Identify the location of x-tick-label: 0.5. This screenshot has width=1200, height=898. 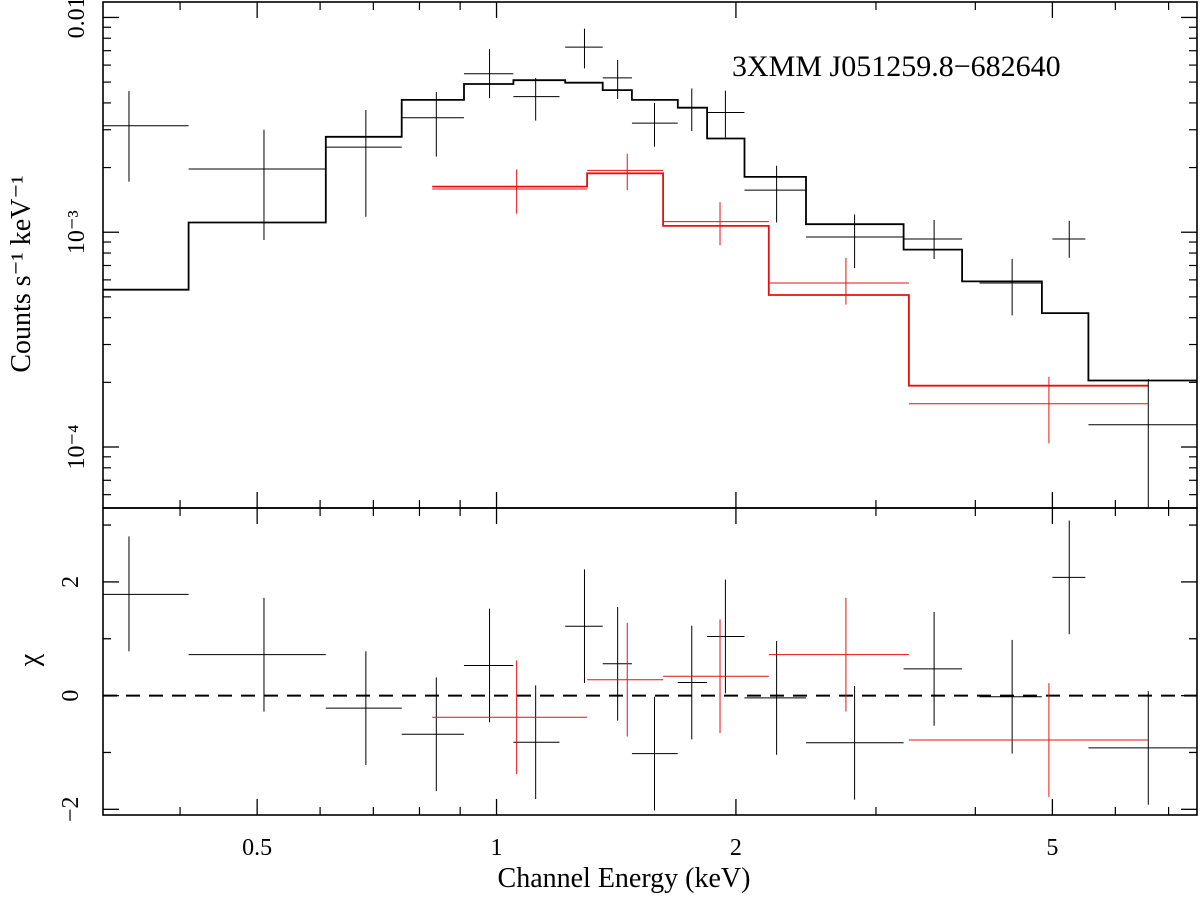
(257, 848).